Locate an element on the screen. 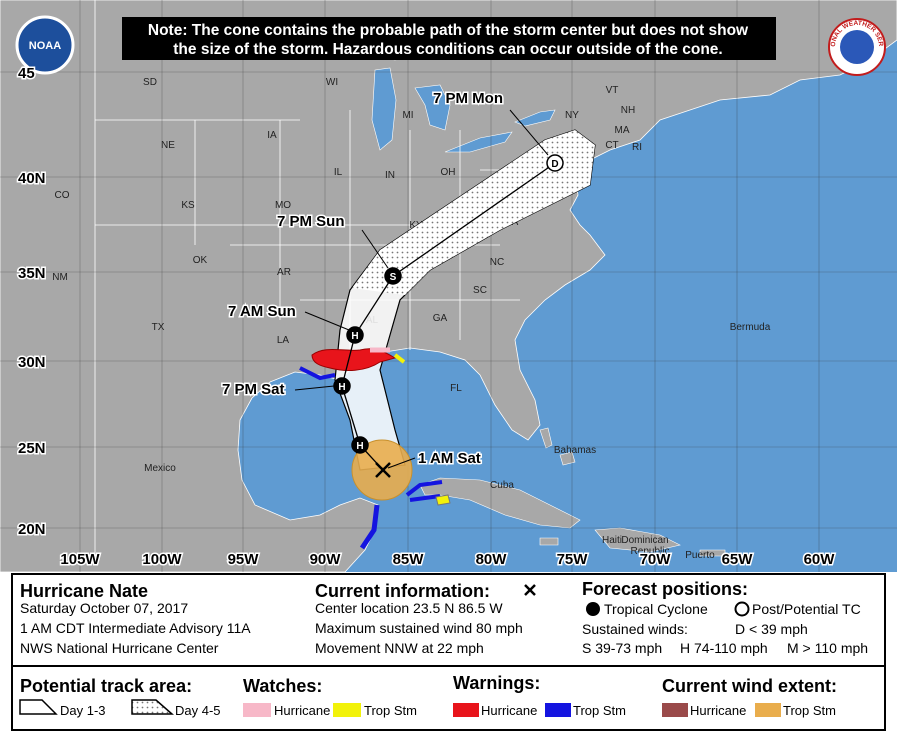  current-position is located at coordinates (383, 470).